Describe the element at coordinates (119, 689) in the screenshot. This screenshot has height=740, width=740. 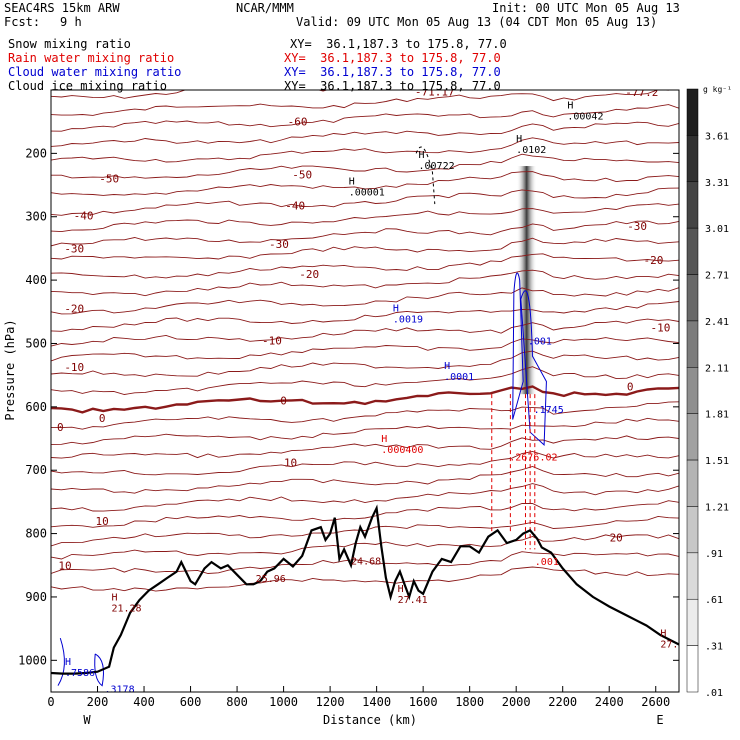
I see `high-marker-value: .3178` at that location.